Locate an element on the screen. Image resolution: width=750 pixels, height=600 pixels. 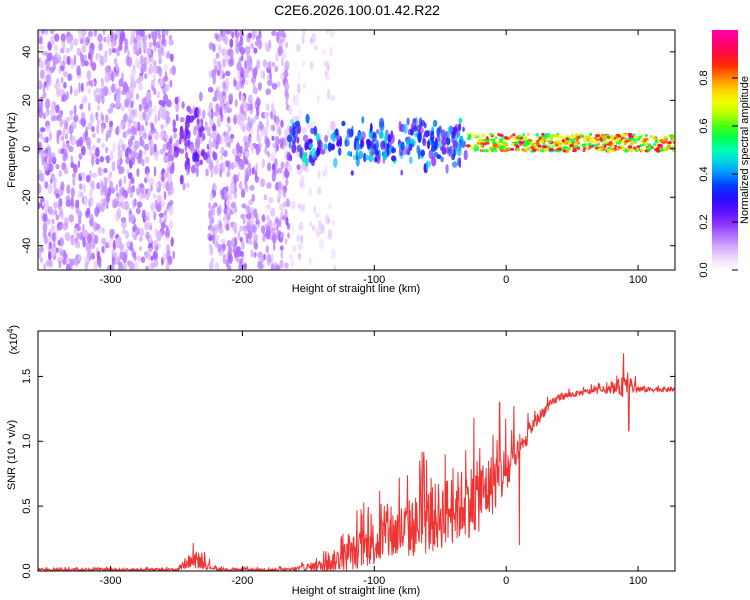
snr-multiplier-base: (x10 is located at coordinates (14, 343).